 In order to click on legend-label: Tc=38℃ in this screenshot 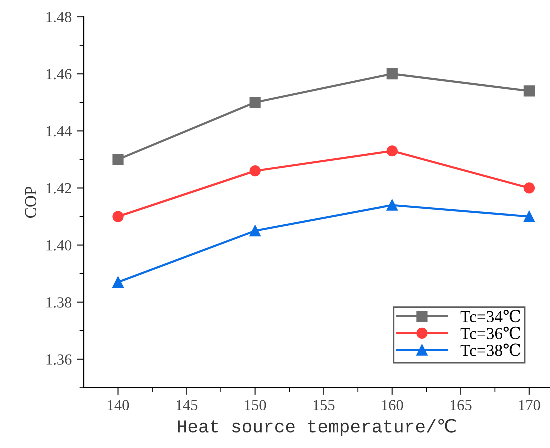, I will do `click(490, 350)`.